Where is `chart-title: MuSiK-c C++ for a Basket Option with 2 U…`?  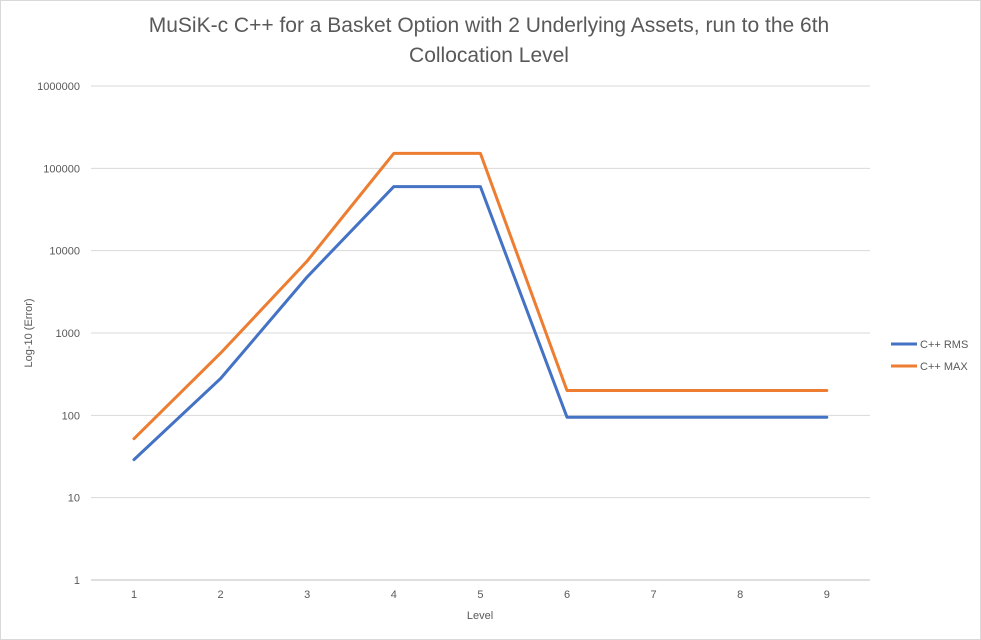 chart-title: MuSiK-c C++ for a Basket Option with 2 U… is located at coordinates (489, 41).